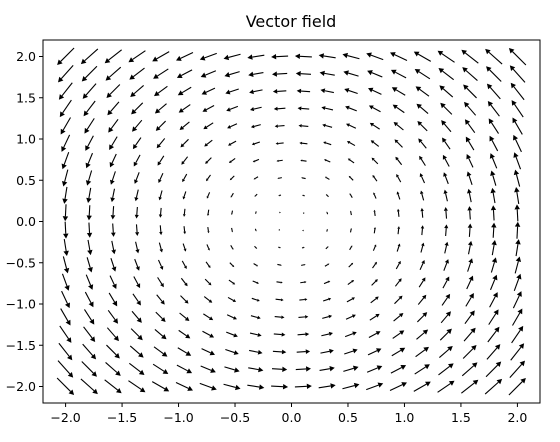  Describe the element at coordinates (21, 345) in the screenshot. I see `y-tick-label: −1.5` at that location.